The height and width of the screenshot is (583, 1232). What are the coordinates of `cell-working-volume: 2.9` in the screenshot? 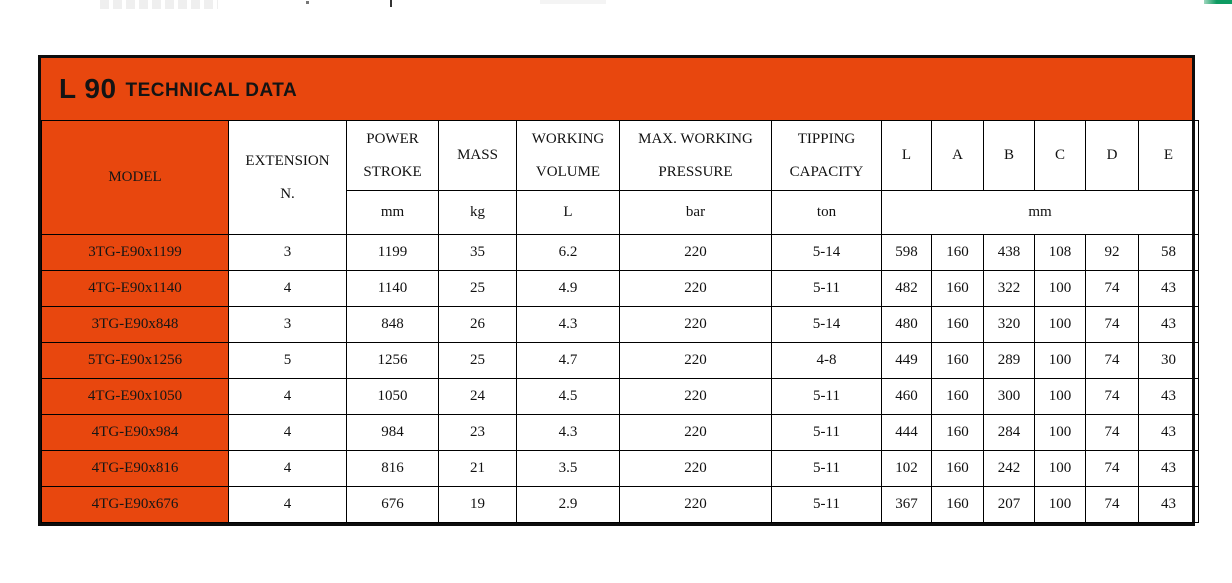 It's located at (568, 504).